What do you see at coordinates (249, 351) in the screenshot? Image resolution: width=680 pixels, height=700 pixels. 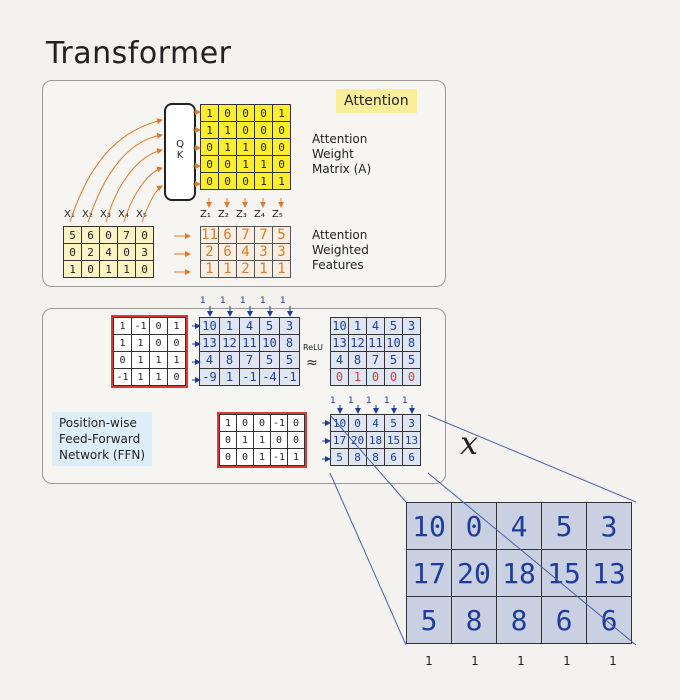 I see `ffn-hidden-matrix: 10 1 4 5 3 13 12 11 10 8 4 8 7 5 5 -9 1 -1 -4 -1` at bounding box center [249, 351].